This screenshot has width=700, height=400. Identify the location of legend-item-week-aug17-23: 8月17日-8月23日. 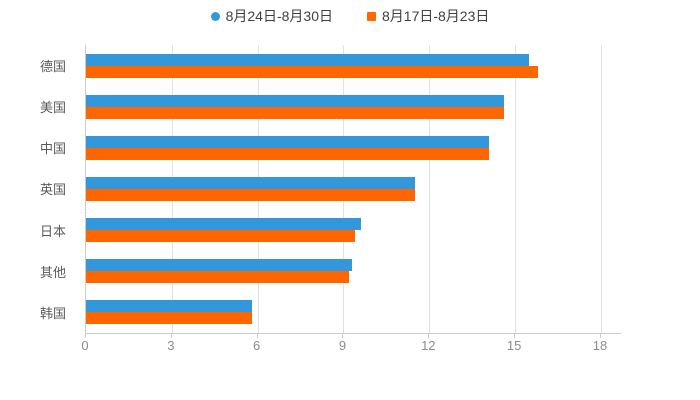
(428, 16).